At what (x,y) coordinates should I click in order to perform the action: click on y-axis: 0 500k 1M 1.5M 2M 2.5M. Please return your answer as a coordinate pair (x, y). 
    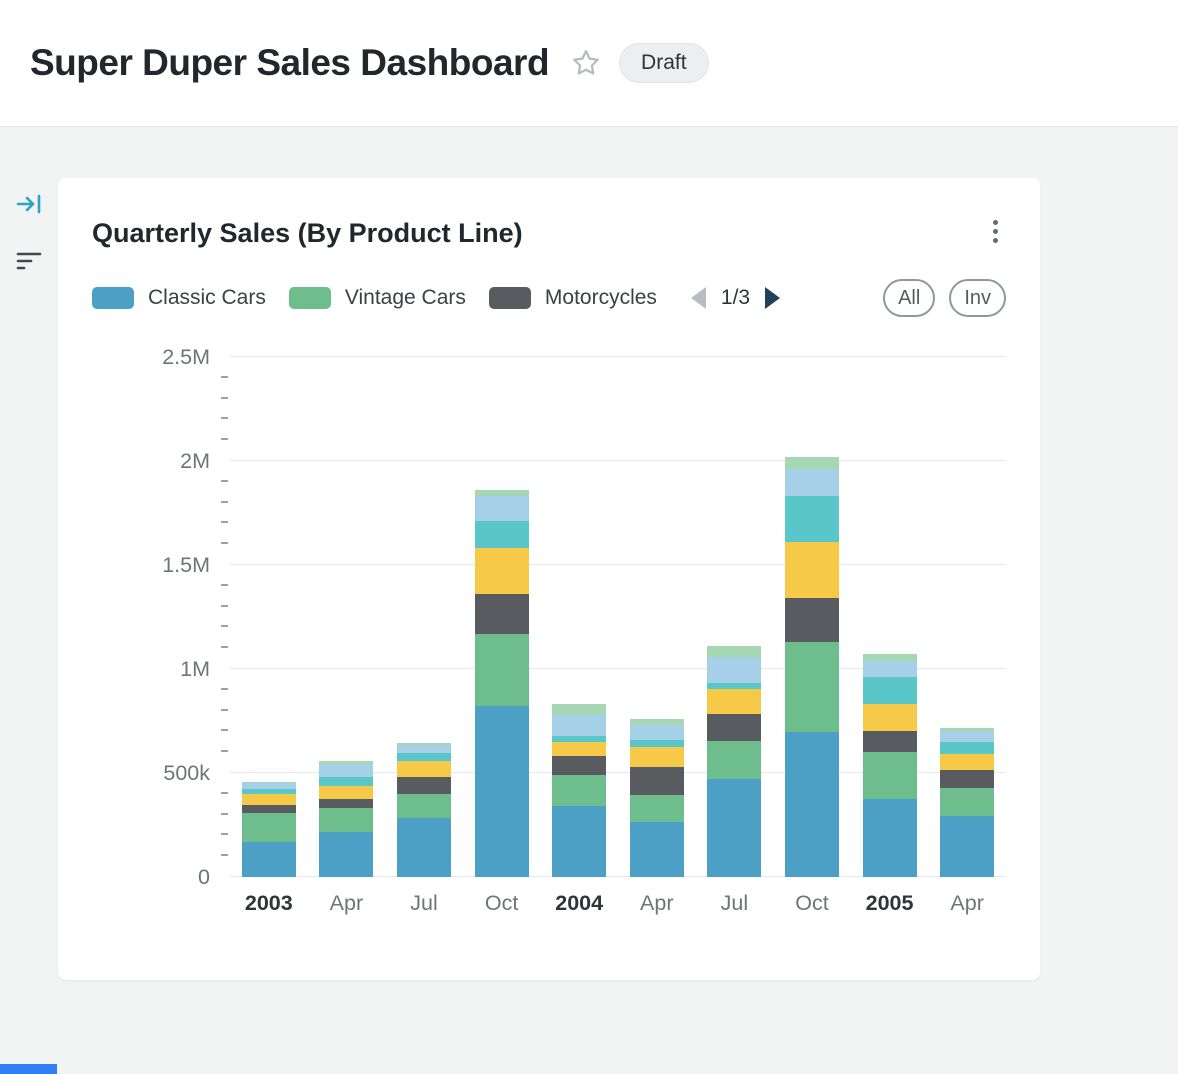
    Looking at the image, I should click on (161, 617).